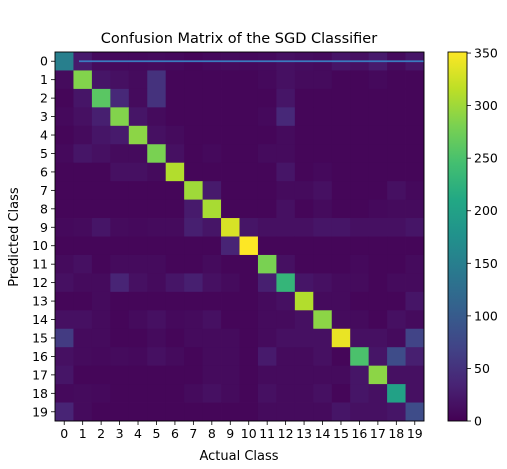 This screenshot has height=469, width=507. Describe the element at coordinates (44, 190) in the screenshot. I see `y-tick-label: 7` at that location.